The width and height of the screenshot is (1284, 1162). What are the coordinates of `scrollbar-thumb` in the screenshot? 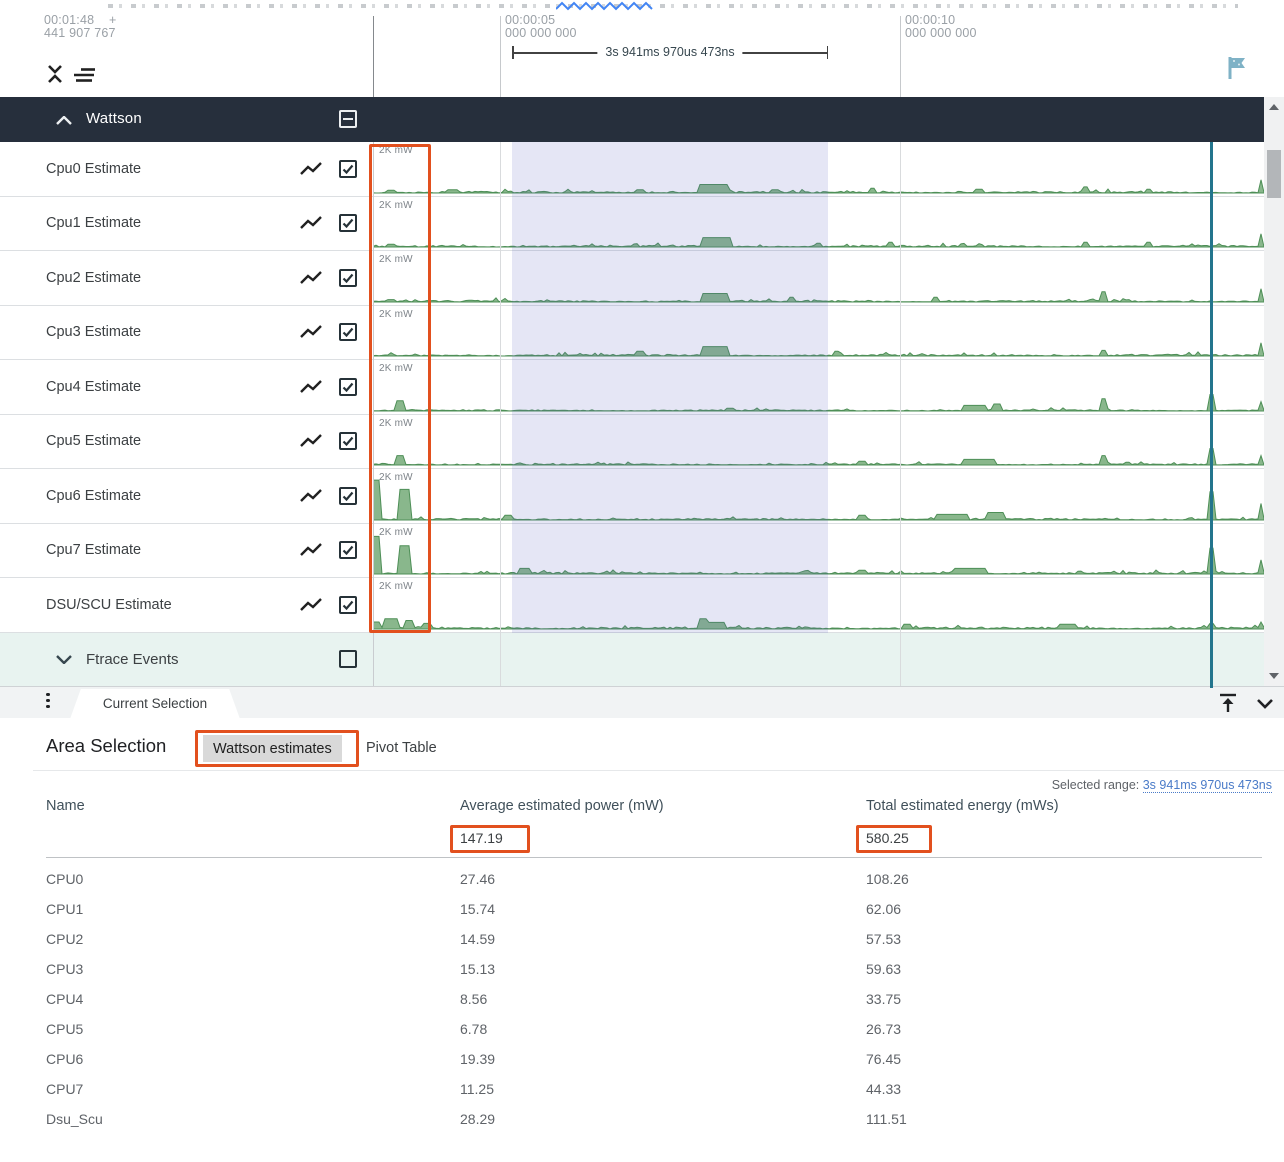 It's located at (1274, 174).